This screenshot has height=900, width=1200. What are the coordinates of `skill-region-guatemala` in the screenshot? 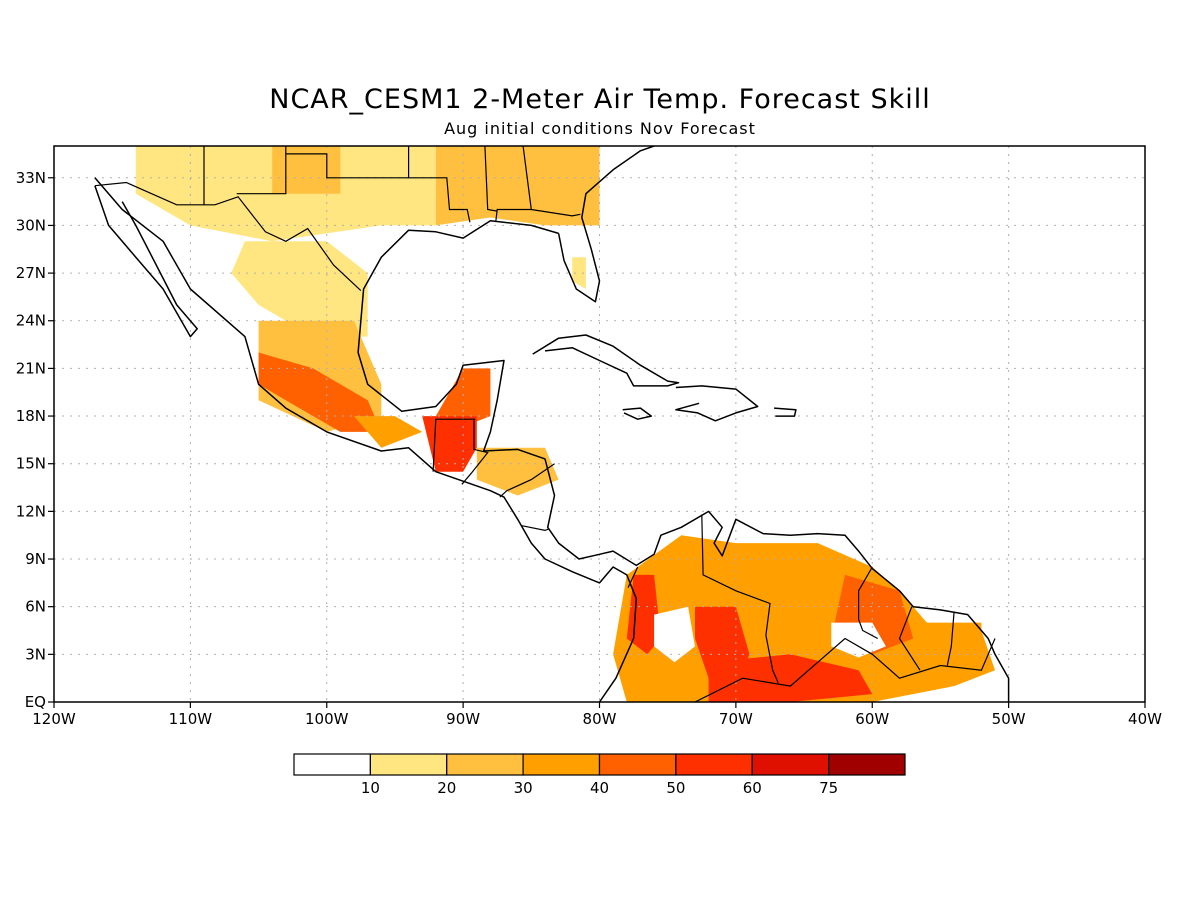 It's located at (449, 444).